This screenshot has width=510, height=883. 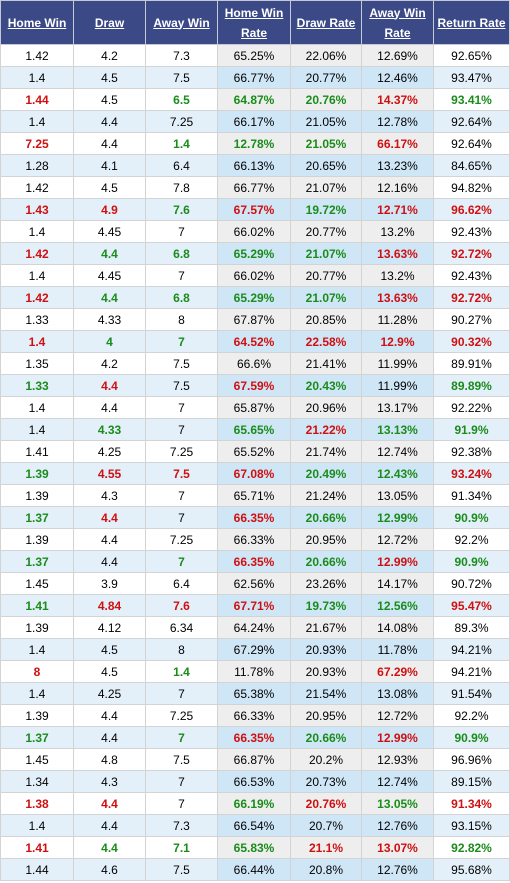 I want to click on cell-draw-odds: 3.9, so click(x=109, y=583).